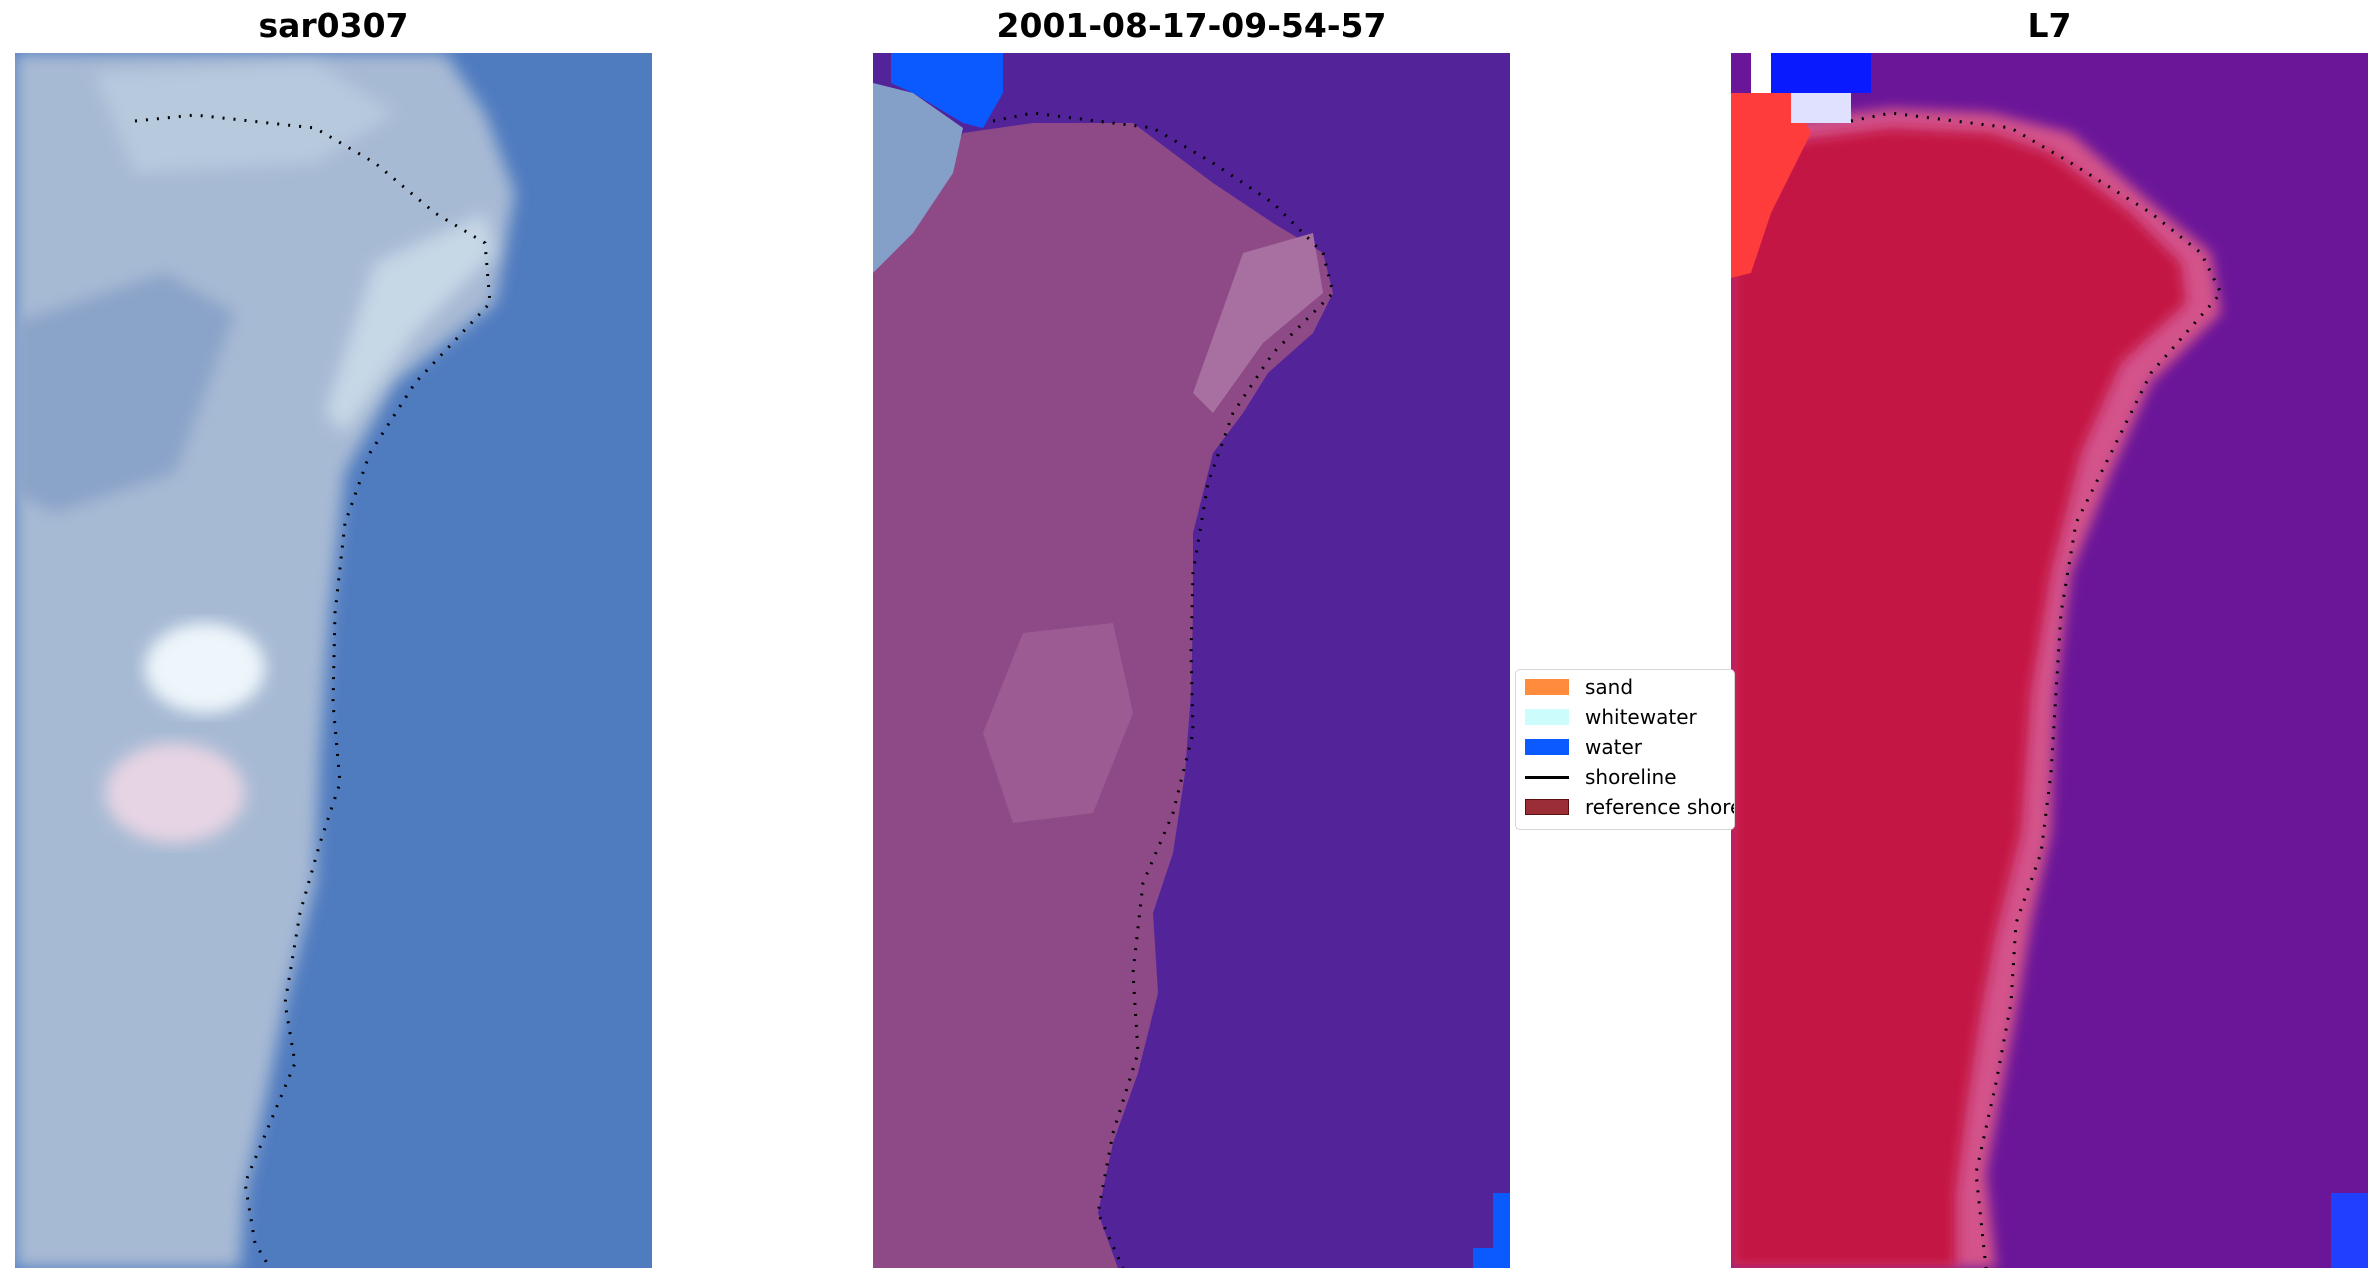  I want to click on whitewater-swatch, so click(1547, 717).